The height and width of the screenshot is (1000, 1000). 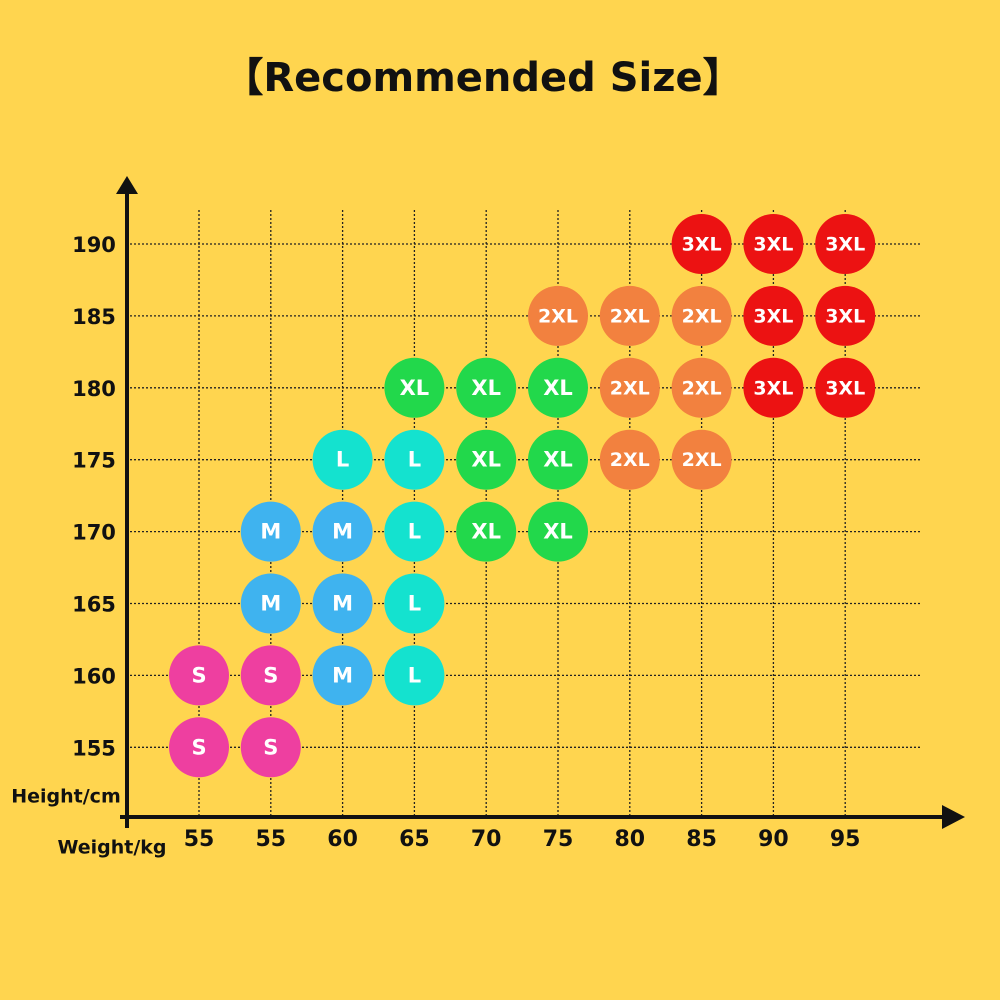 What do you see at coordinates (94, 389) in the screenshot?
I see `height-label: 180` at bounding box center [94, 389].